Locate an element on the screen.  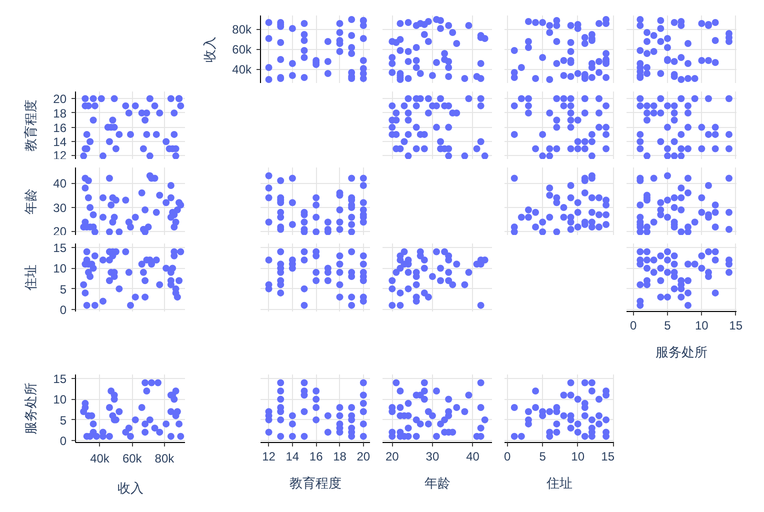
y-axis-title: 服务处所 is located at coordinates (30, 408).